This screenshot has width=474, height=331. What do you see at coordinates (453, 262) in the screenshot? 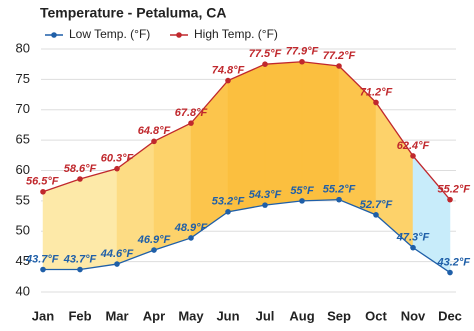
I see `value-label: 43.2°F` at bounding box center [453, 262].